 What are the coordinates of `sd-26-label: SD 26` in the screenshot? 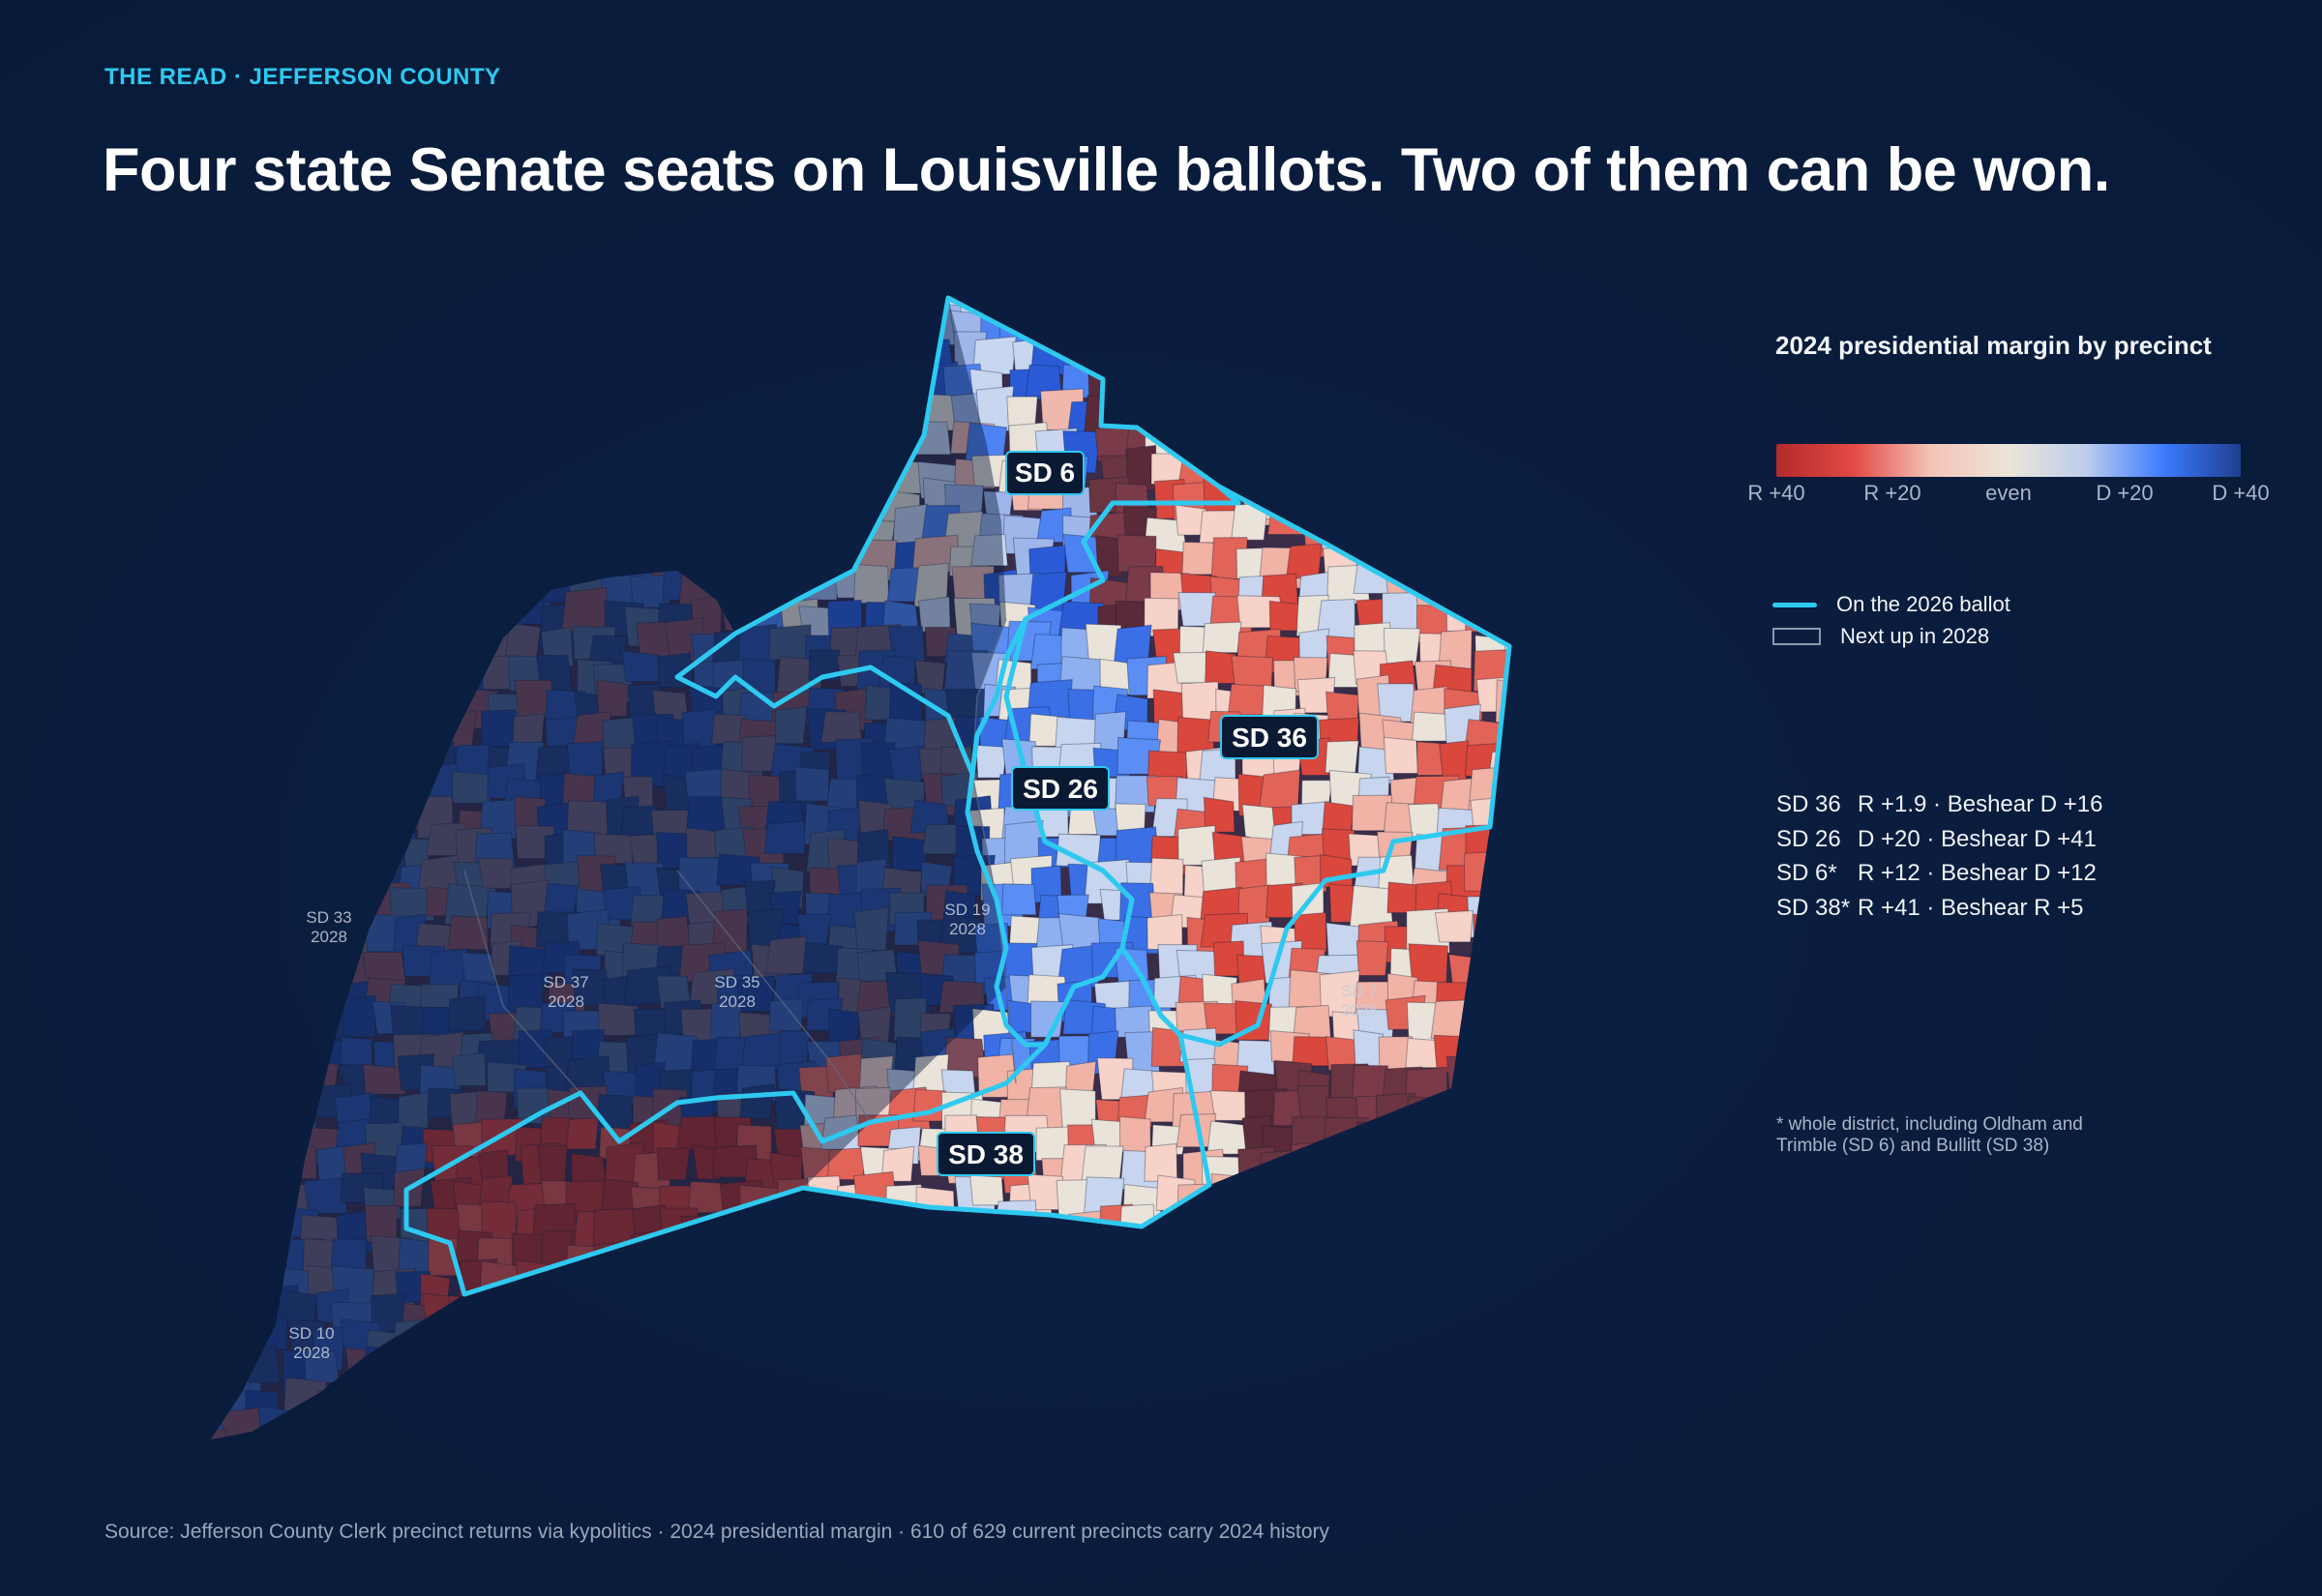 It's located at (1060, 789).